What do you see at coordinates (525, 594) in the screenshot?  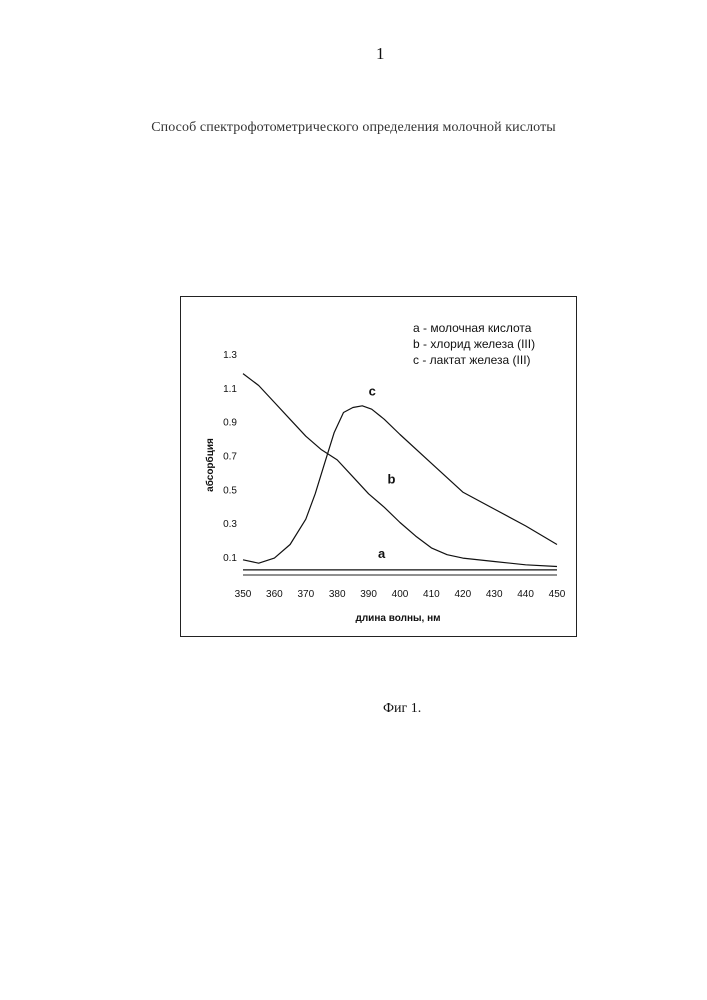 I see `x-tick-label-9: 440` at bounding box center [525, 594].